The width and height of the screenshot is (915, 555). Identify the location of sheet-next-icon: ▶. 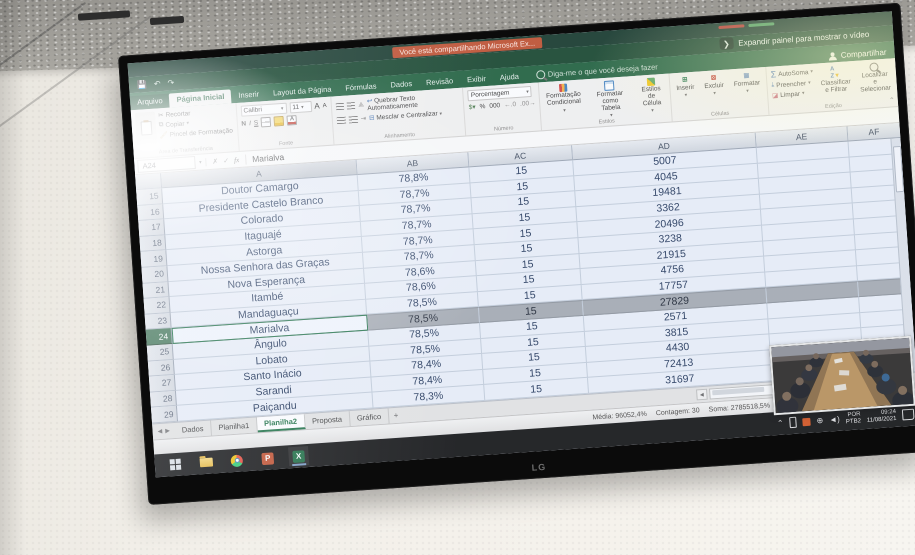
(168, 431).